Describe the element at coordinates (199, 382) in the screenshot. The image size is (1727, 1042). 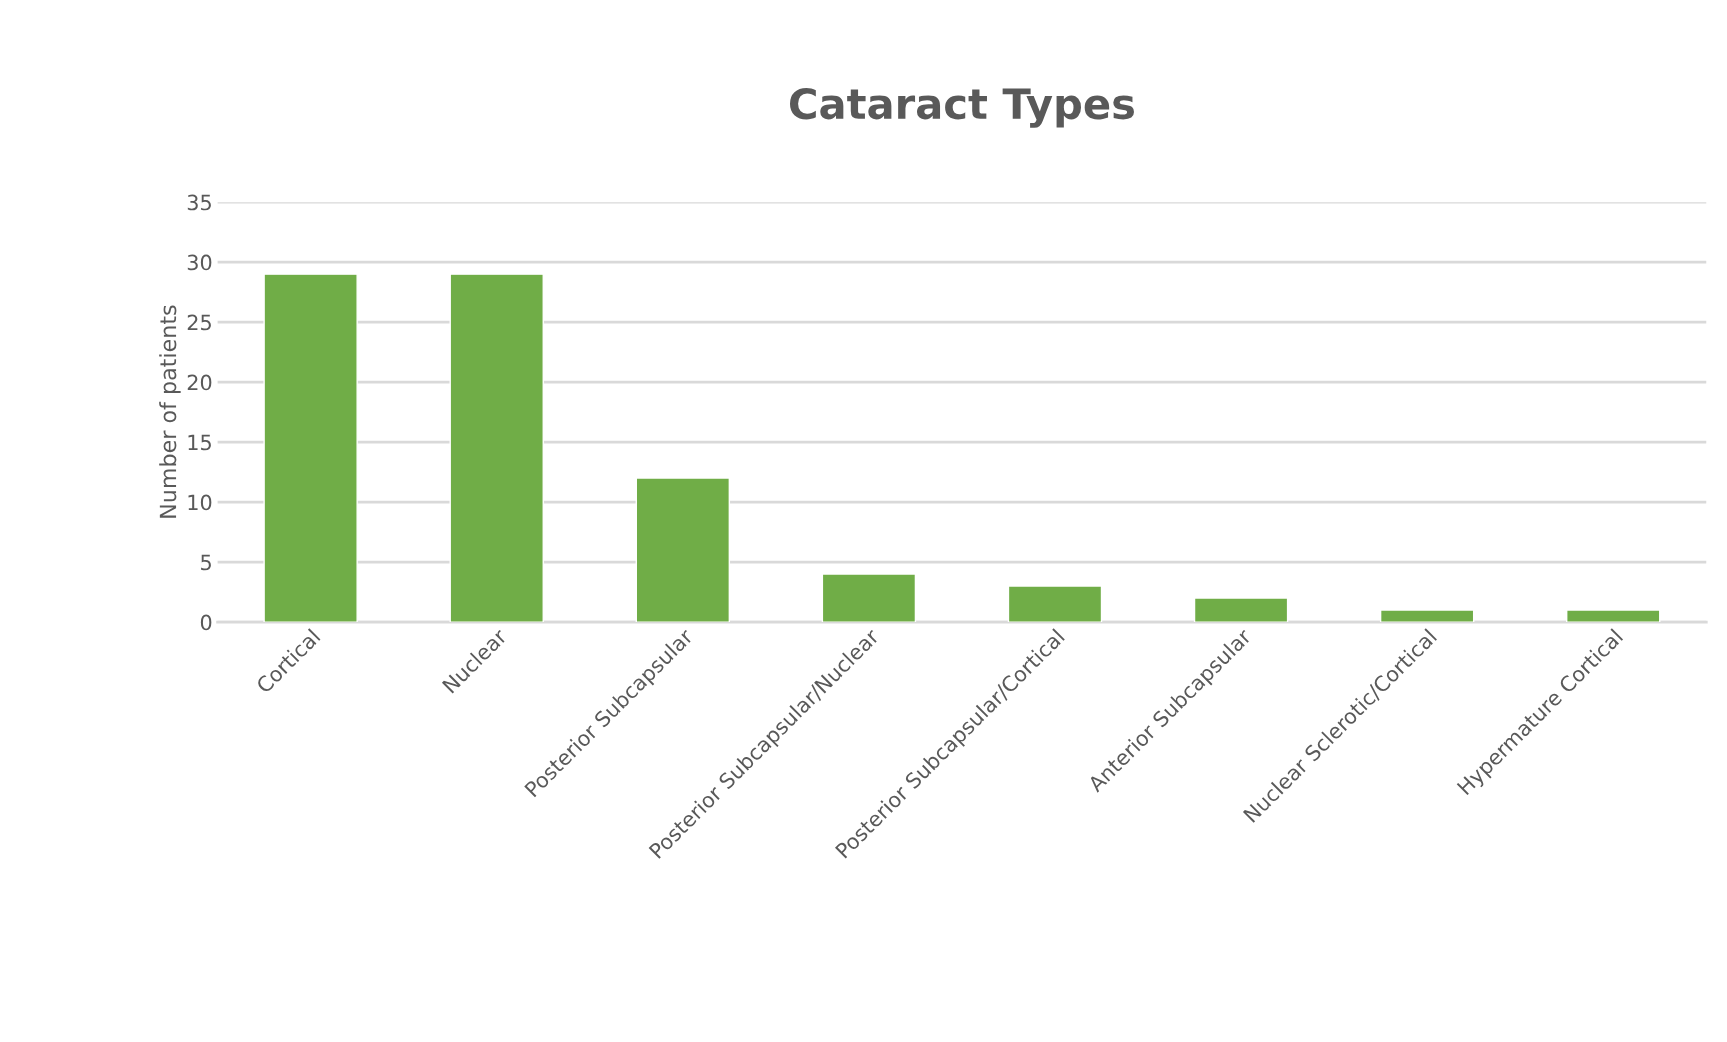
I see `y-tick-label: 20` at that location.